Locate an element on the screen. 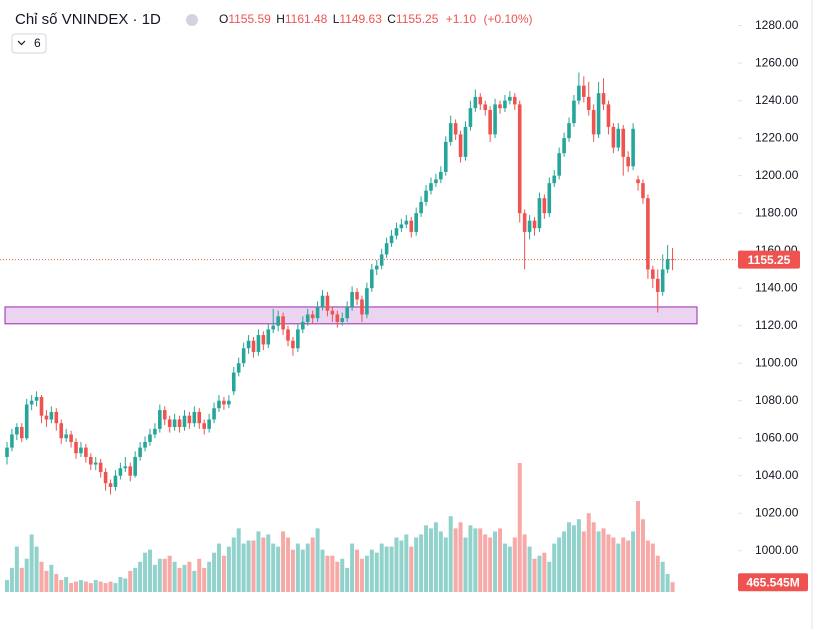  close-letter: C is located at coordinates (391, 19).